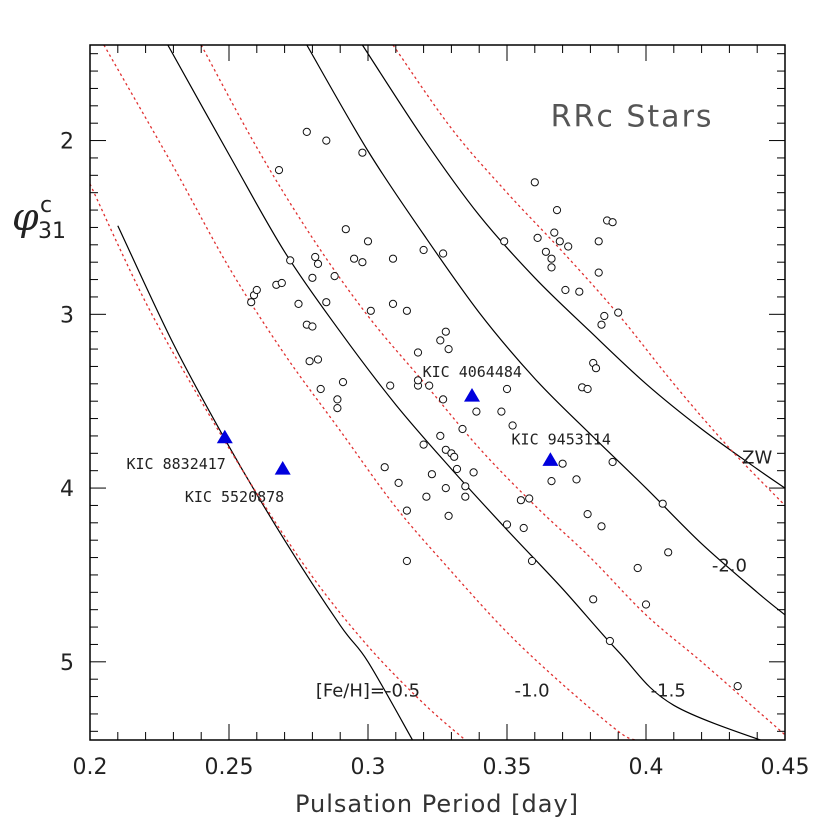  I want to click on svg-text: 31, so click(52, 231).